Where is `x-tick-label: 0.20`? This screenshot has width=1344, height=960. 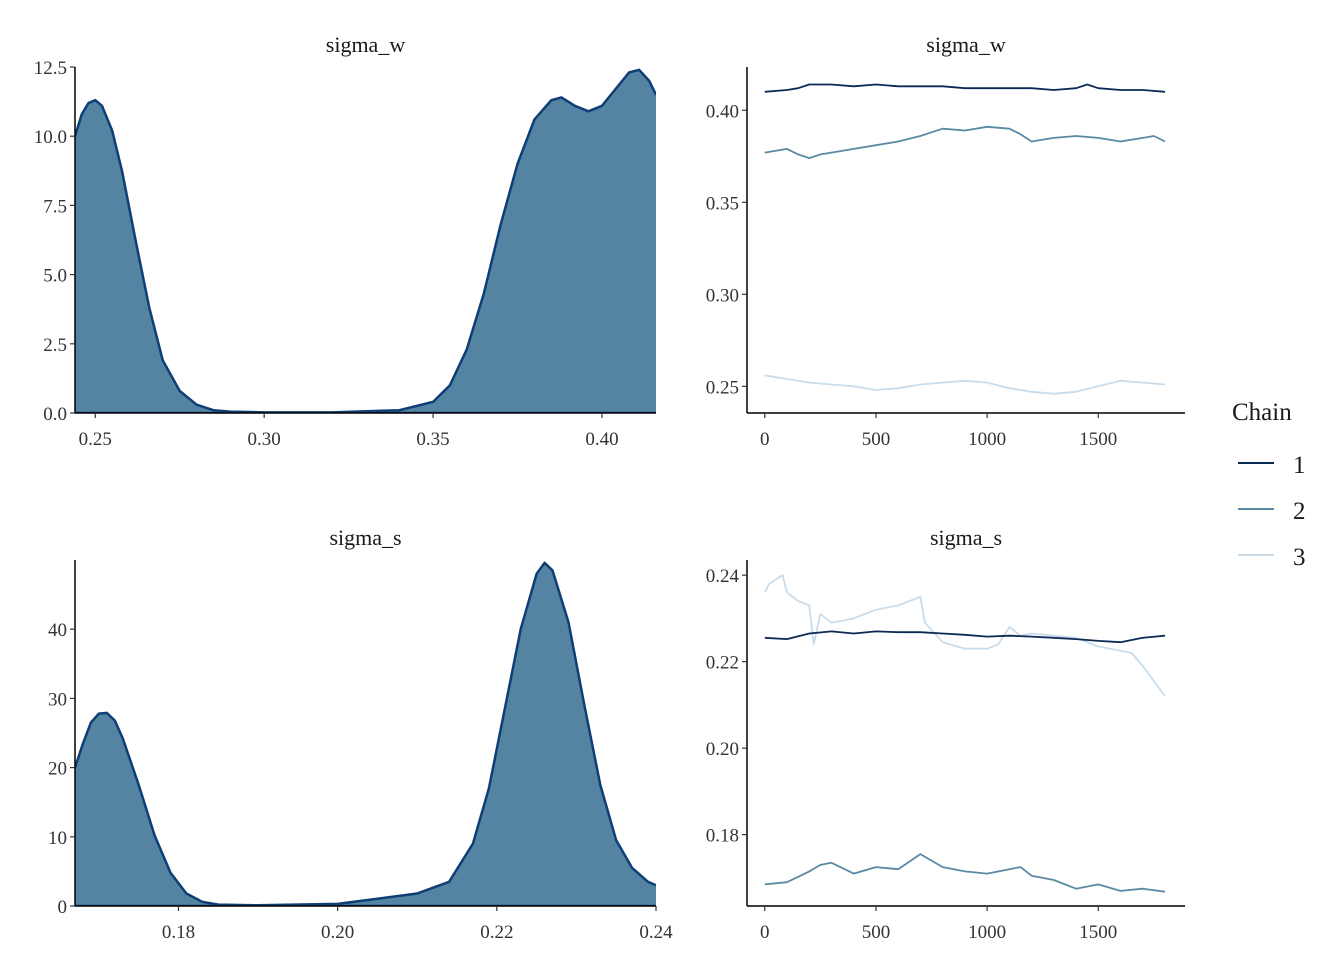
x-tick-label: 0.20 is located at coordinates (337, 932).